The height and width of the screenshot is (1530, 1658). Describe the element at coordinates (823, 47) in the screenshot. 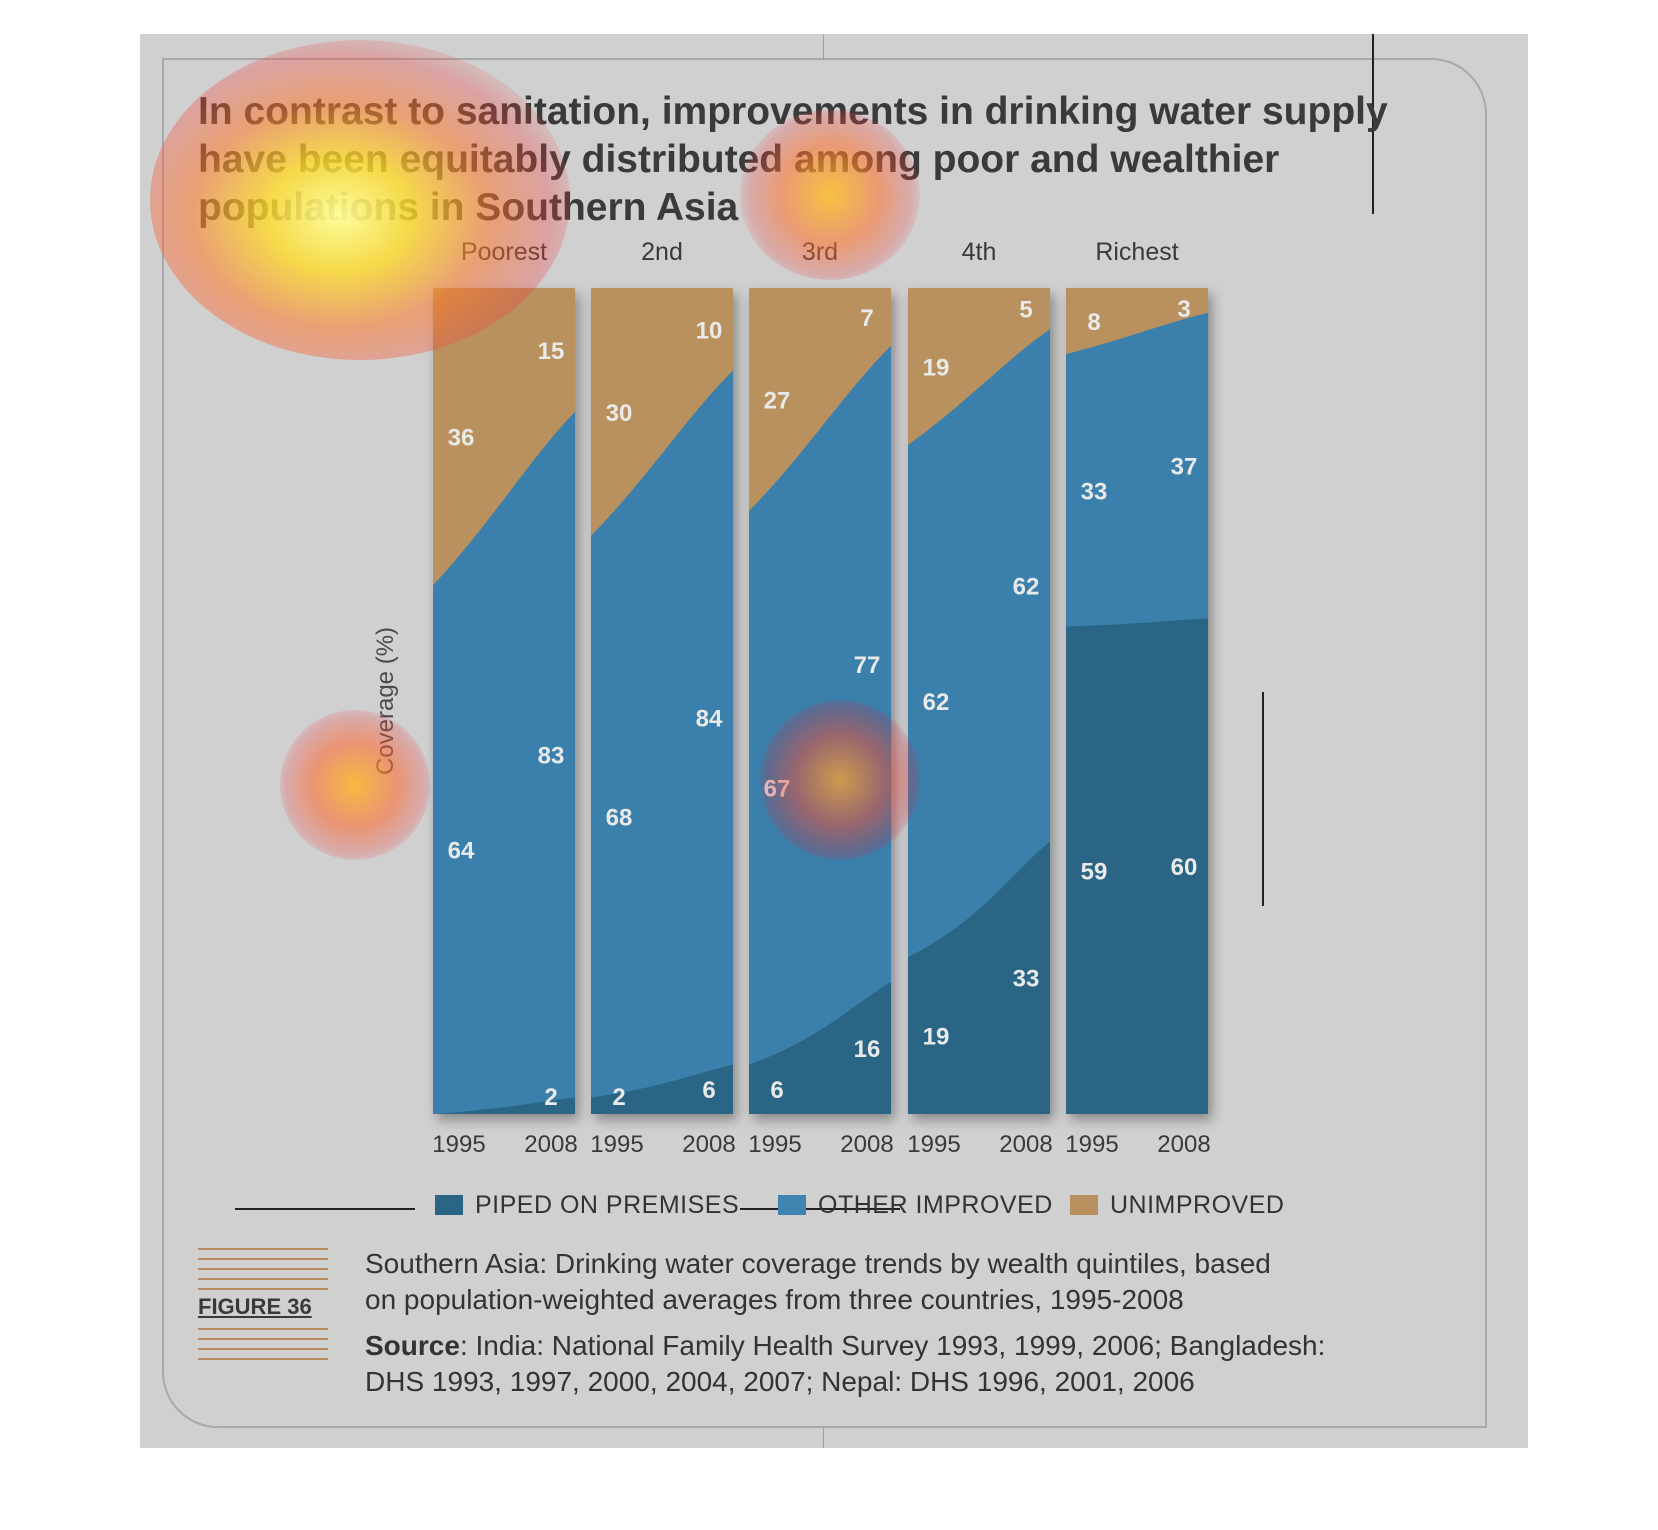

I see `fold-line-top` at that location.